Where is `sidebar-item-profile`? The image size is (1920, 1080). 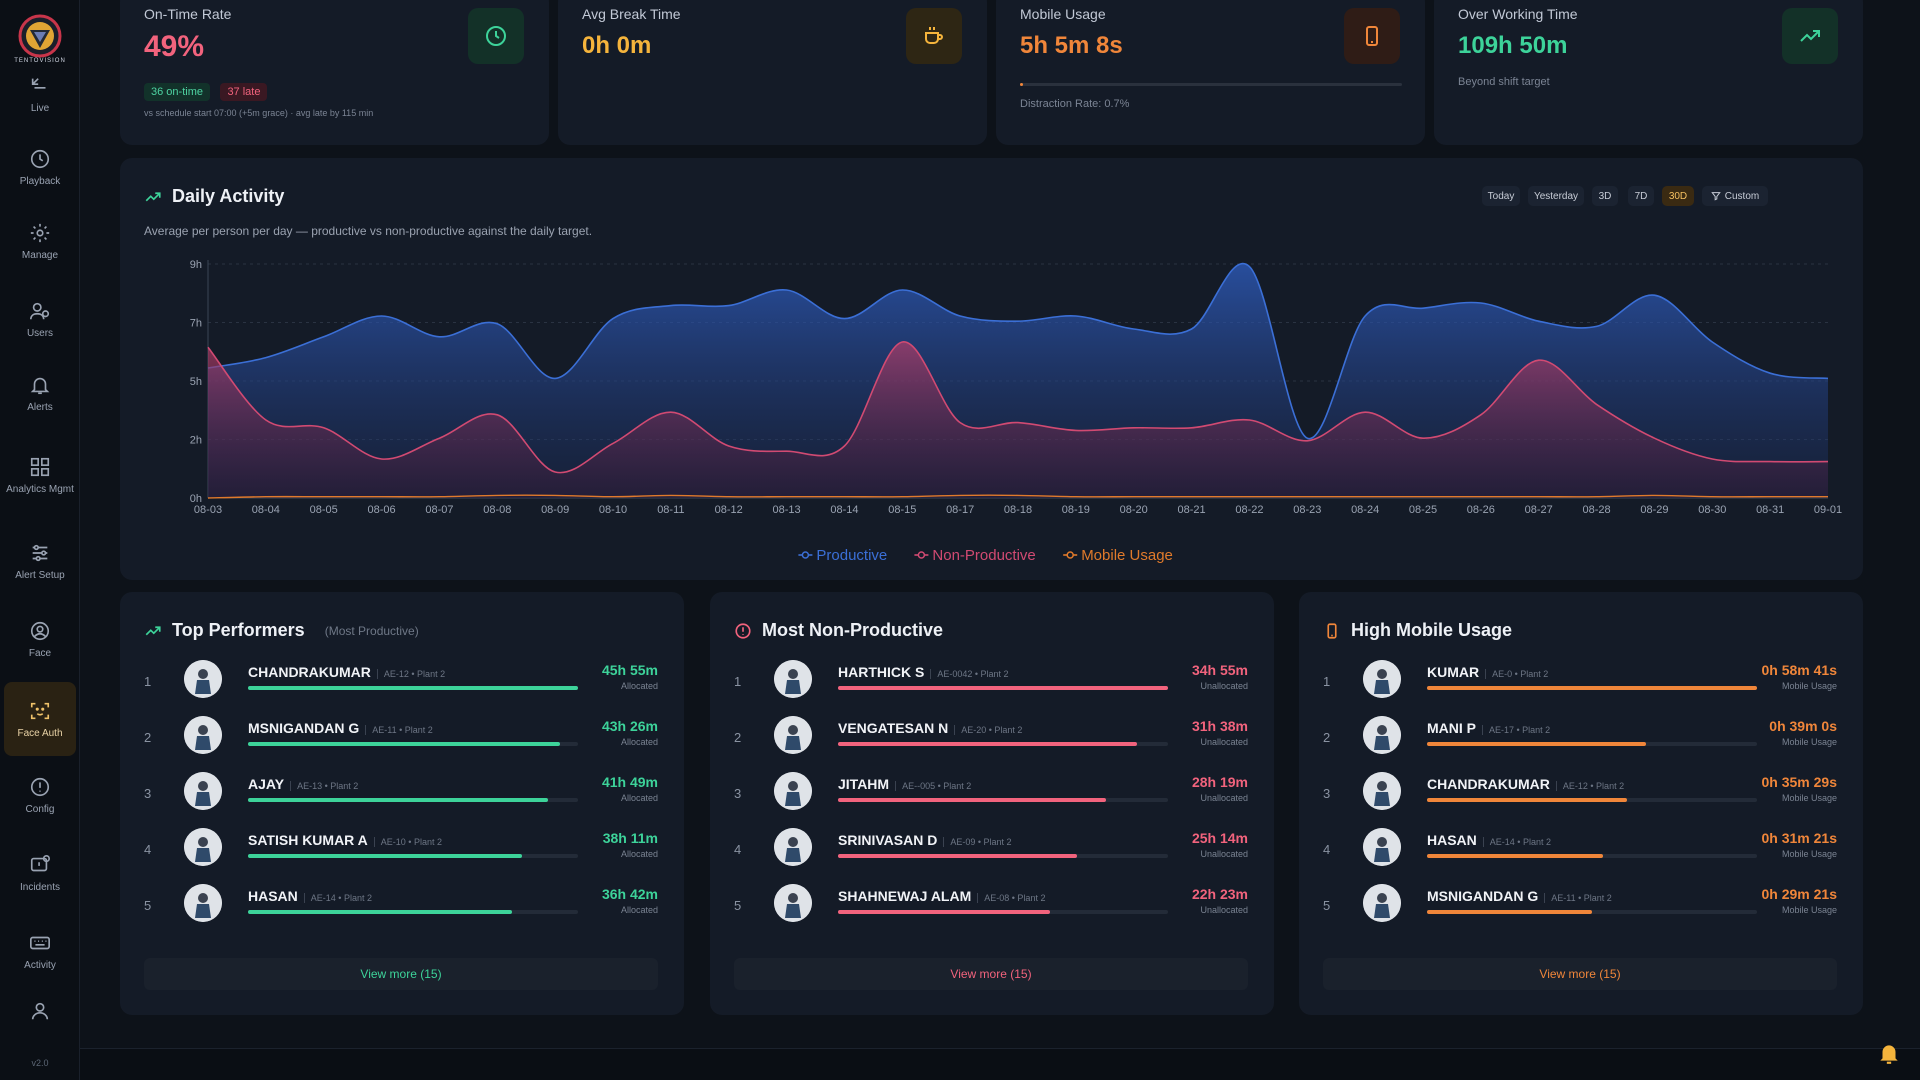 sidebar-item-profile is located at coordinates (40, 1011).